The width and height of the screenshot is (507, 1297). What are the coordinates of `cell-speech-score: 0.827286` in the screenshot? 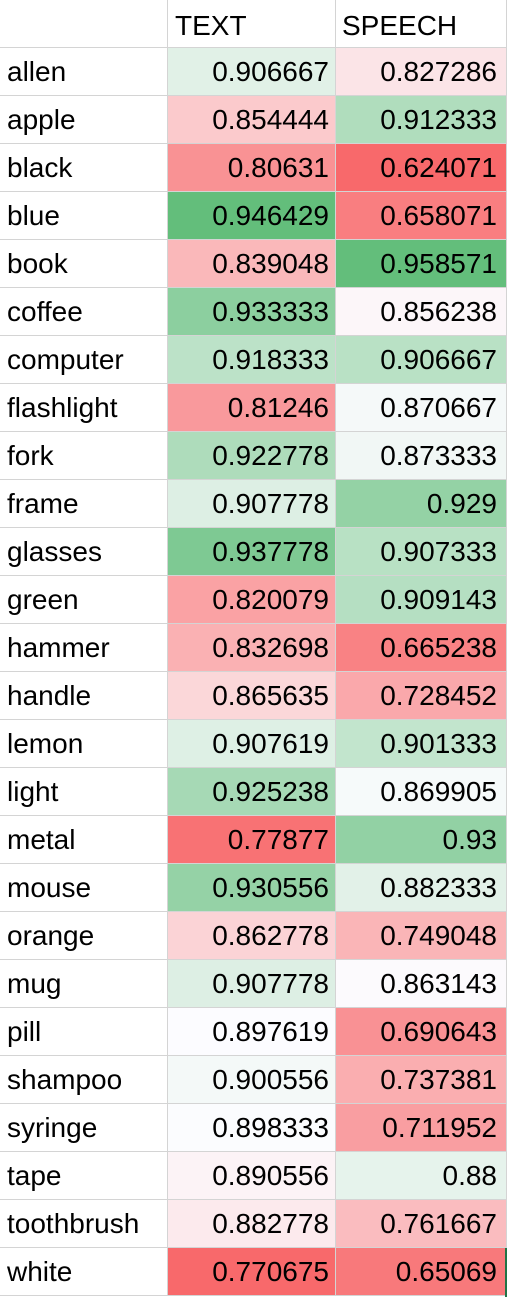 It's located at (421, 72).